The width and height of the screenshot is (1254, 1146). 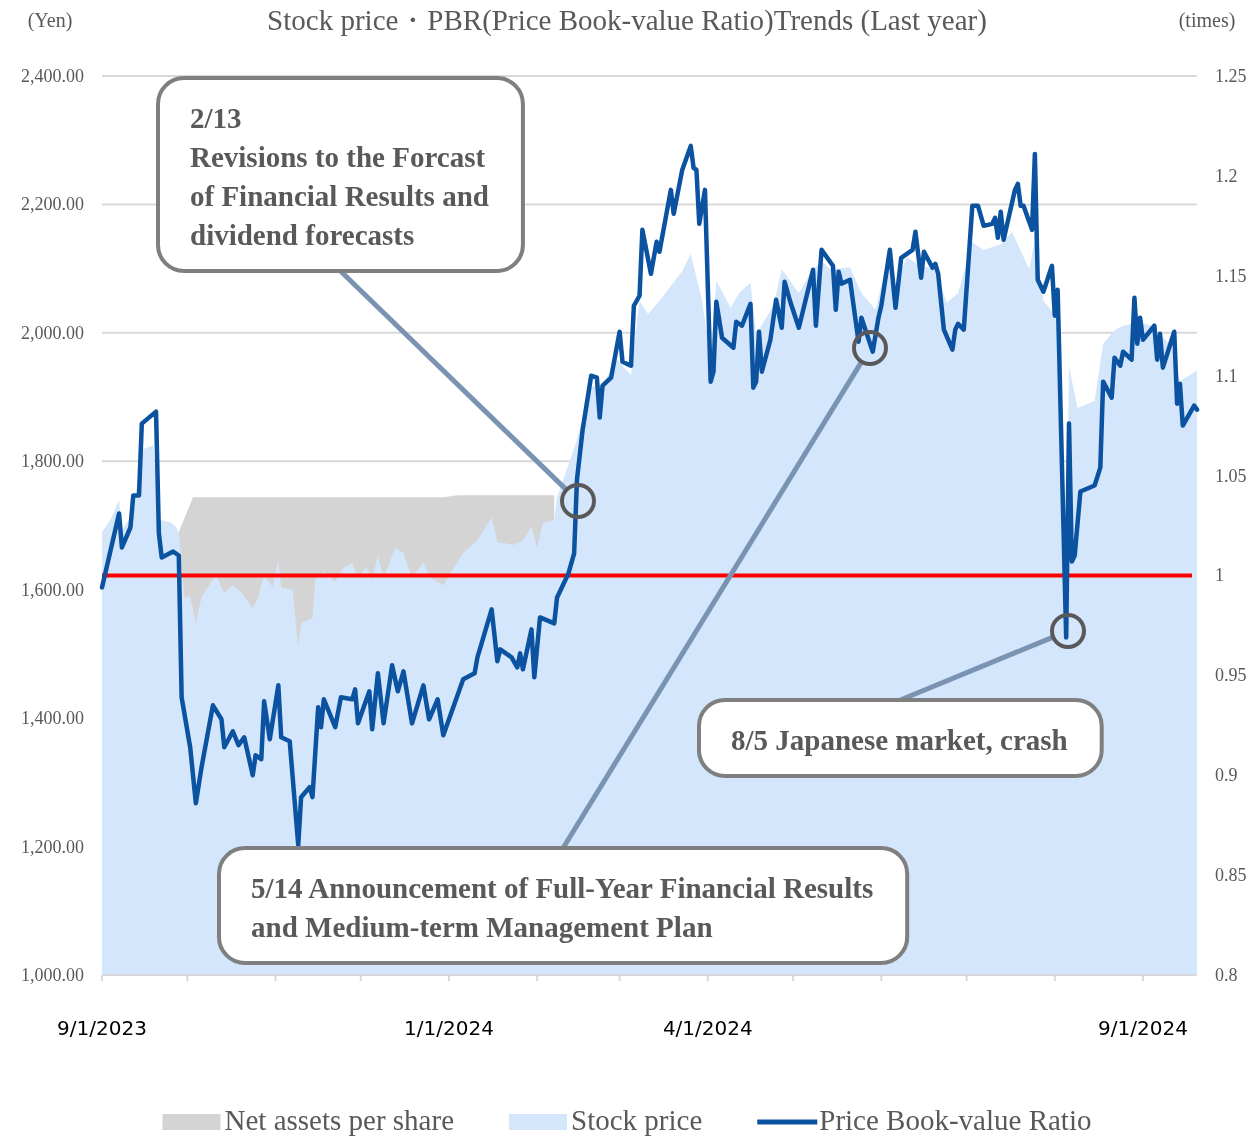 What do you see at coordinates (1226, 975) in the screenshot?
I see `y2-tick-label: 0.8` at bounding box center [1226, 975].